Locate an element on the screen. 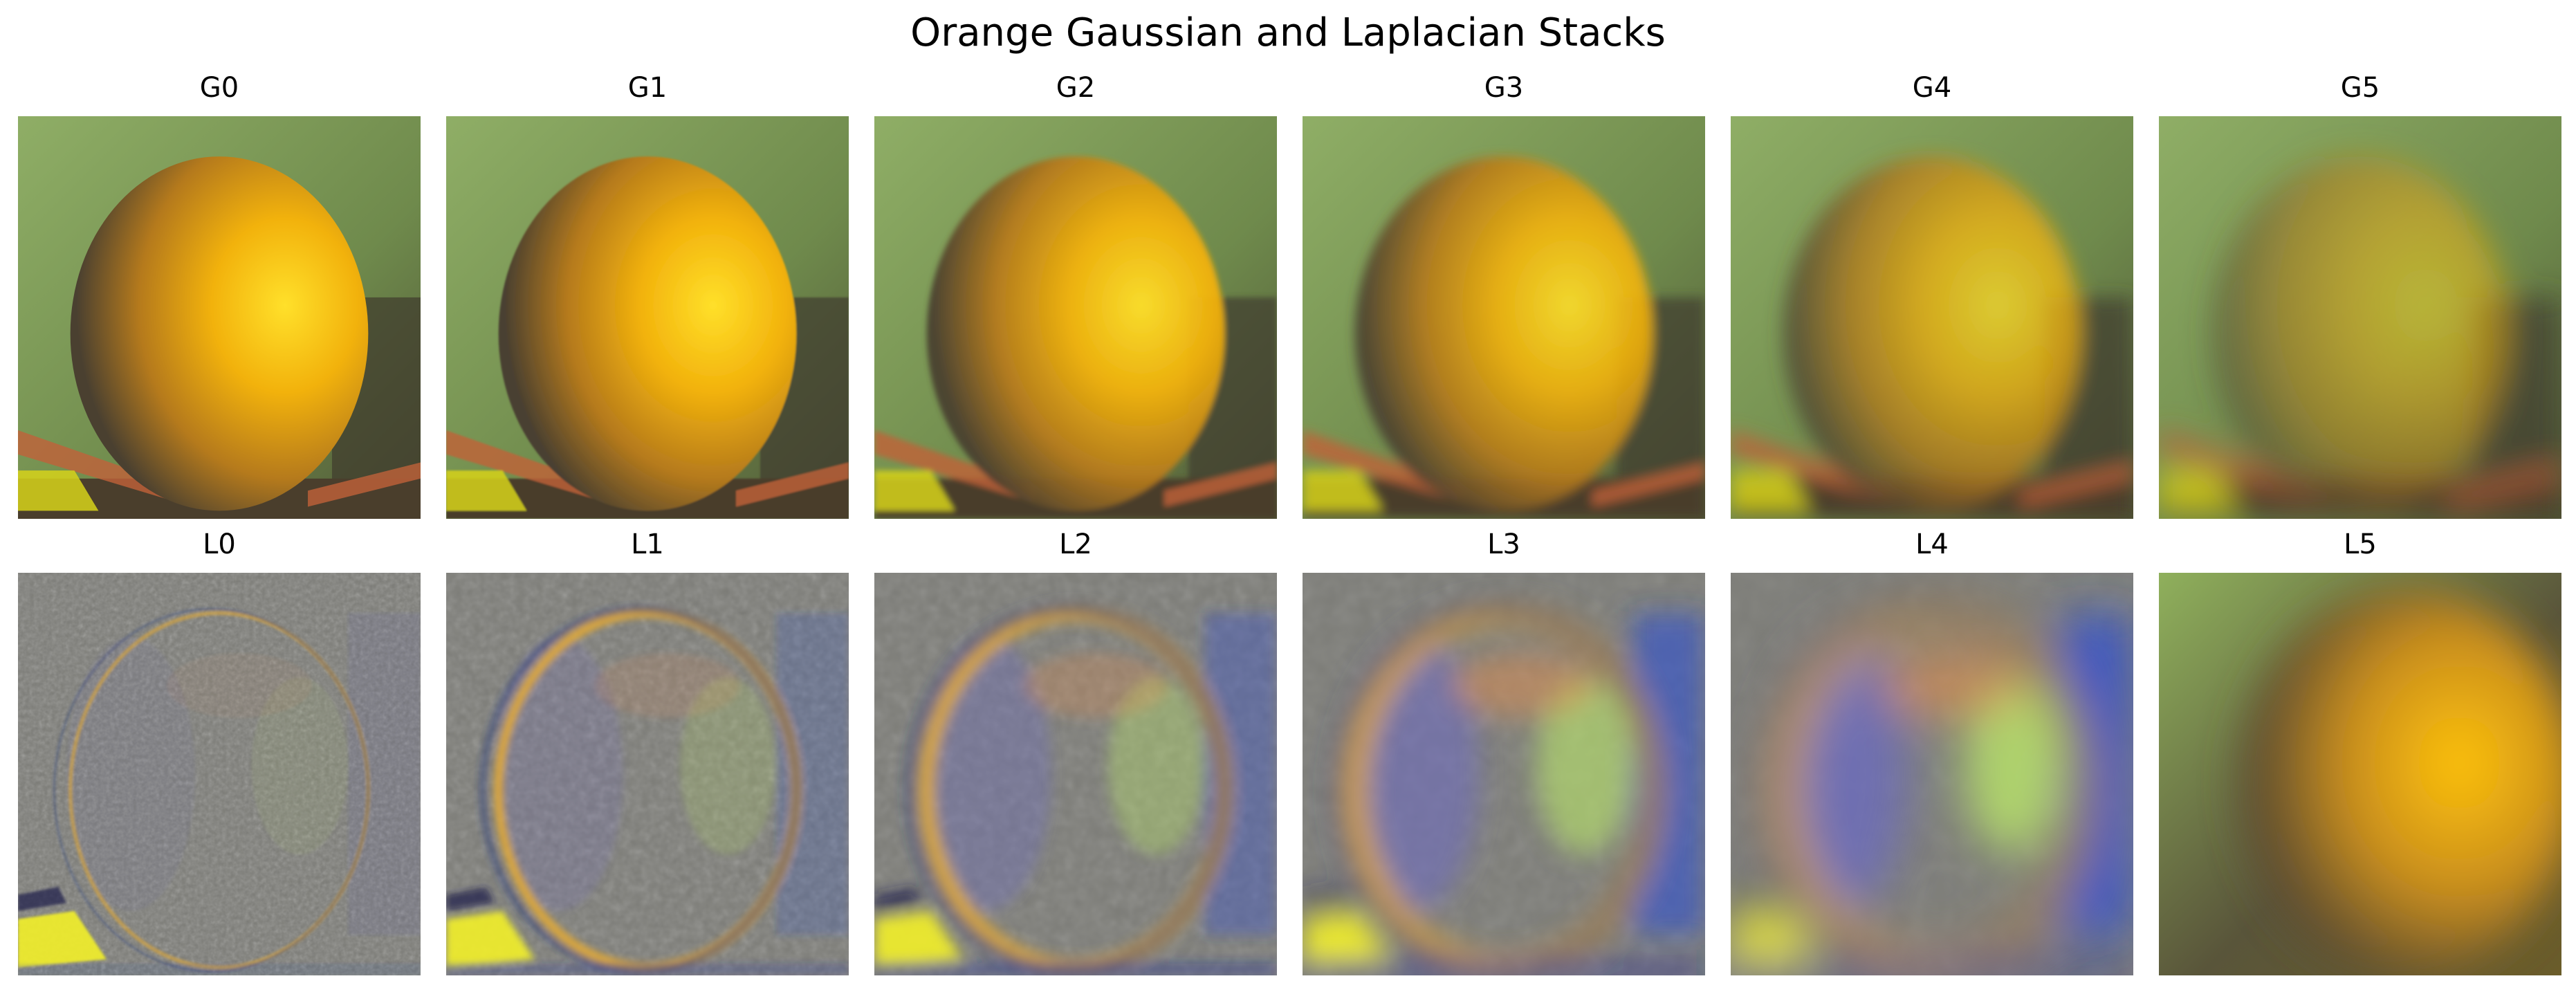 The height and width of the screenshot is (992, 2576). panel-title: L2 is located at coordinates (1075, 544).